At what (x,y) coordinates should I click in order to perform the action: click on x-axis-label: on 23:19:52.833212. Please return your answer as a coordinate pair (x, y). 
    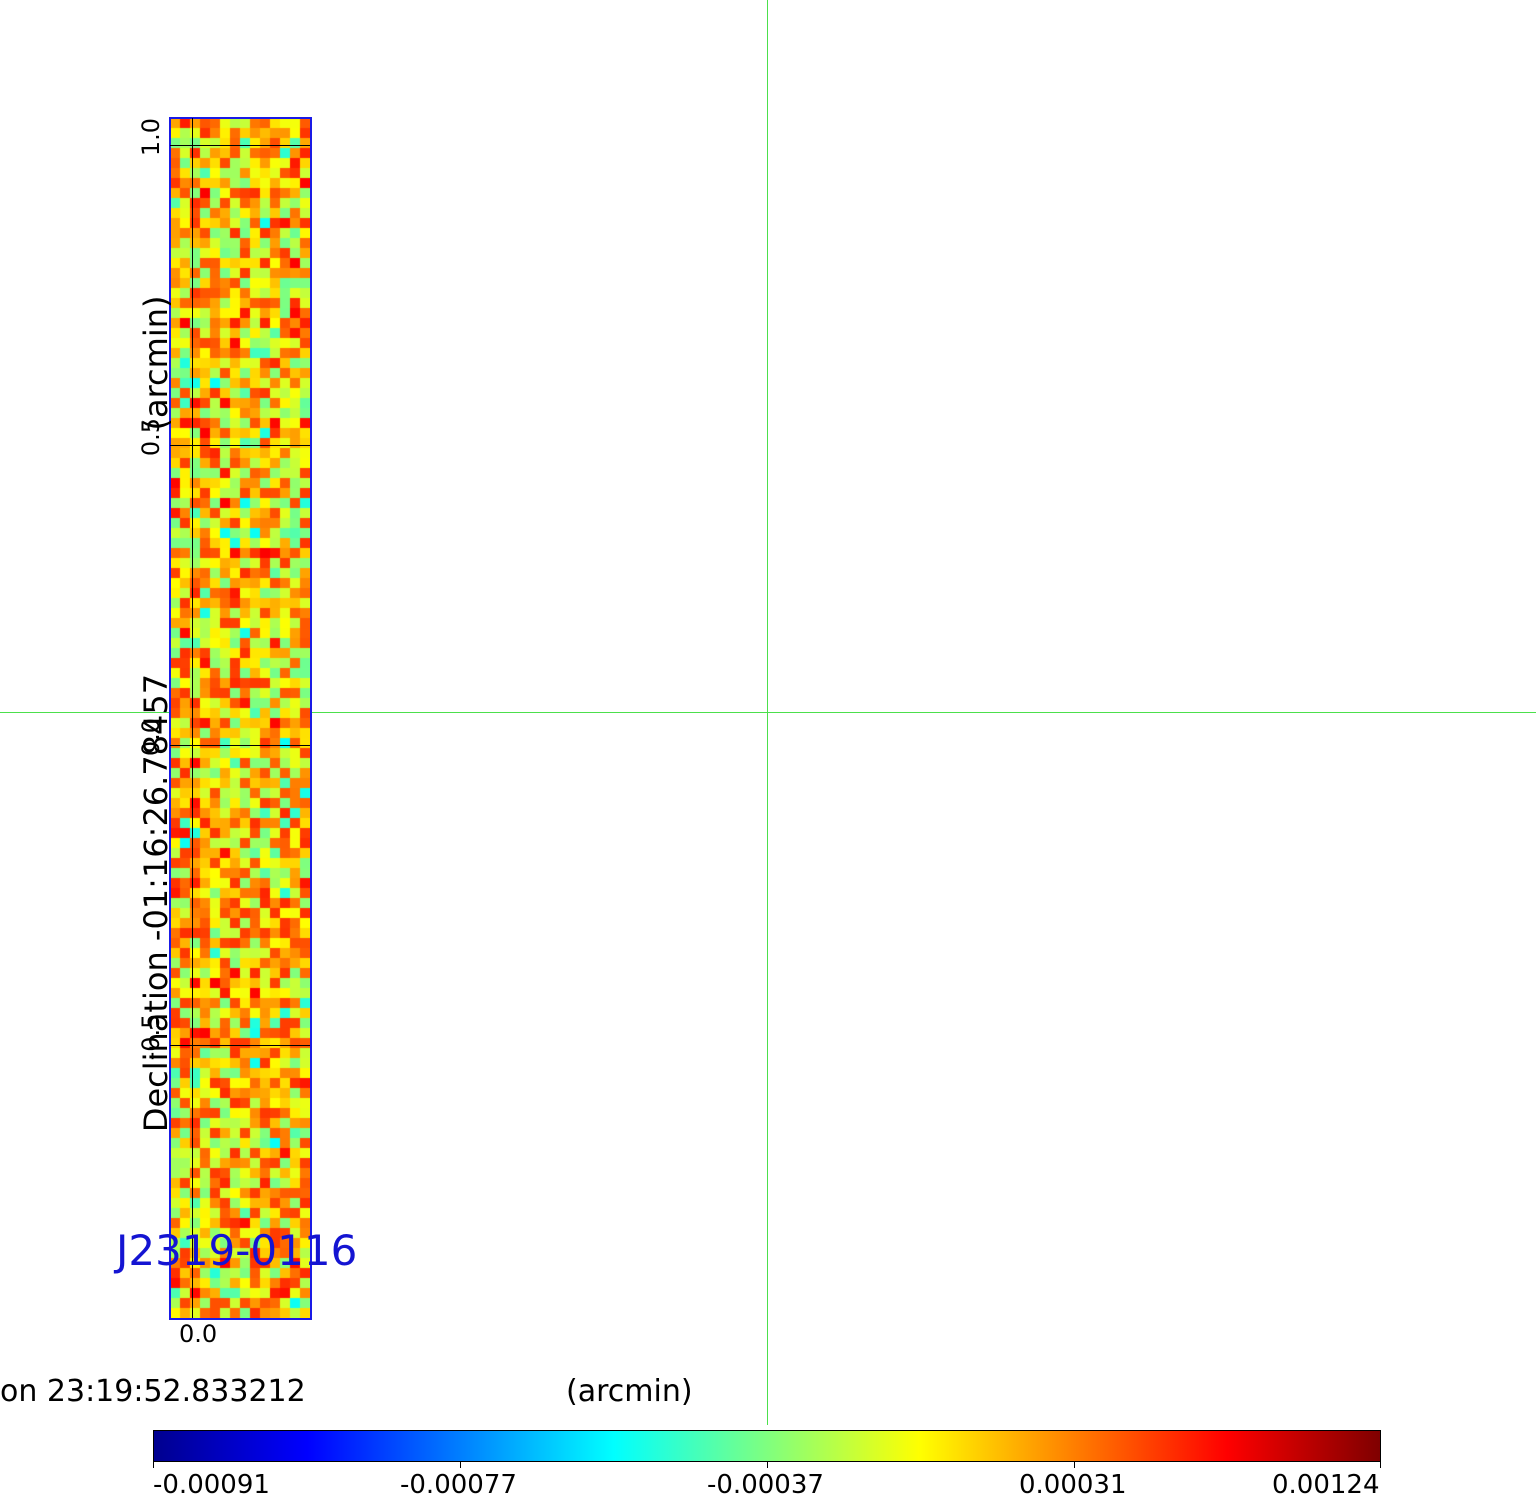
    Looking at the image, I should click on (153, 1391).